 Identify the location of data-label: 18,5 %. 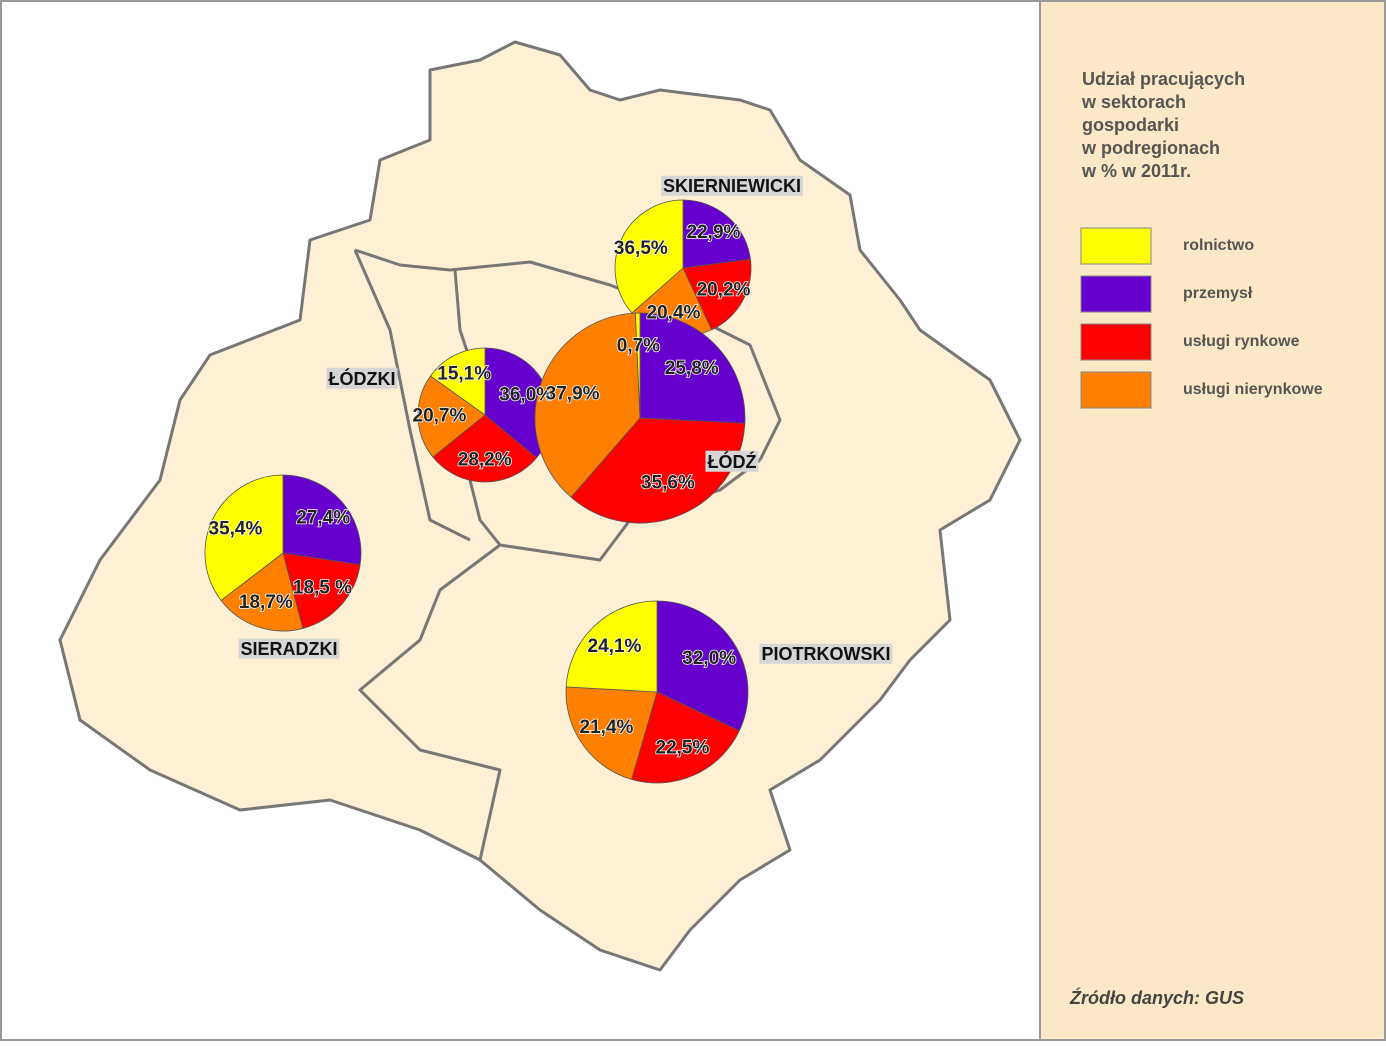
(322, 587).